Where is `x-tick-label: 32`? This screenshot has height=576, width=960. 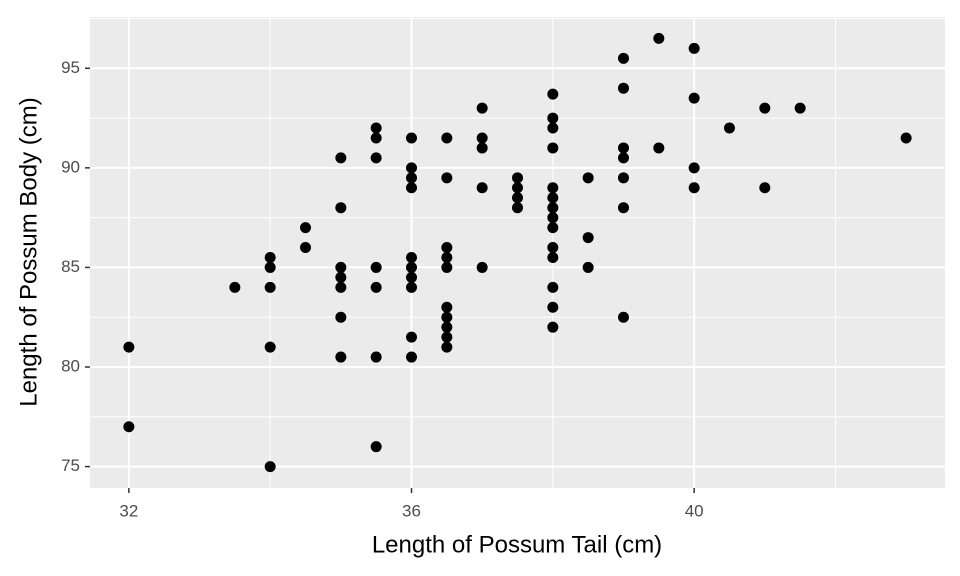
x-tick-label: 32 is located at coordinates (128, 510).